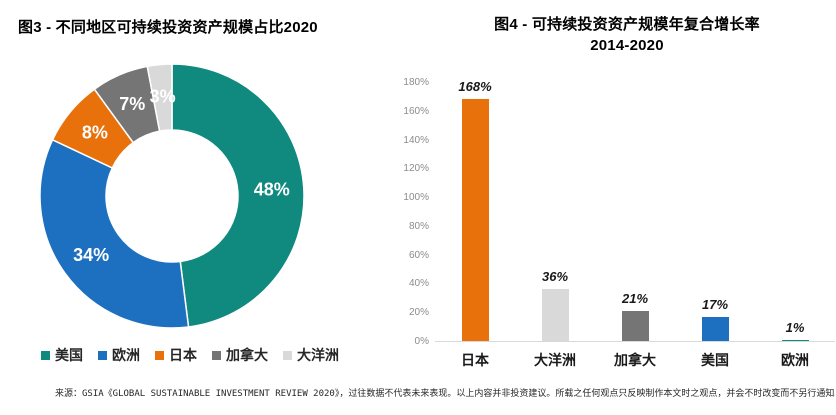 The width and height of the screenshot is (836, 415). Describe the element at coordinates (635, 298) in the screenshot. I see `bar-value-label: 21%` at that location.